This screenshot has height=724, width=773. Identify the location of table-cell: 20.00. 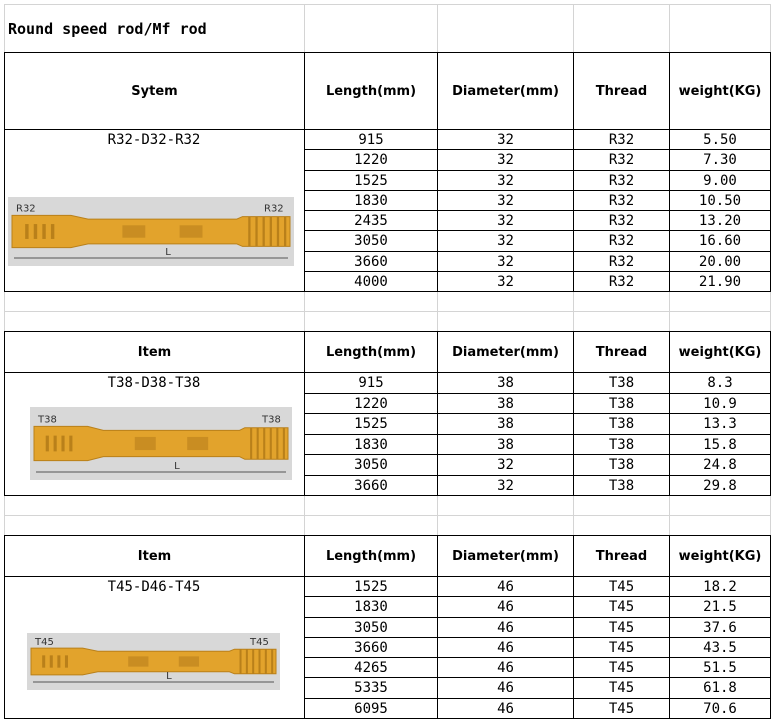
(720, 261).